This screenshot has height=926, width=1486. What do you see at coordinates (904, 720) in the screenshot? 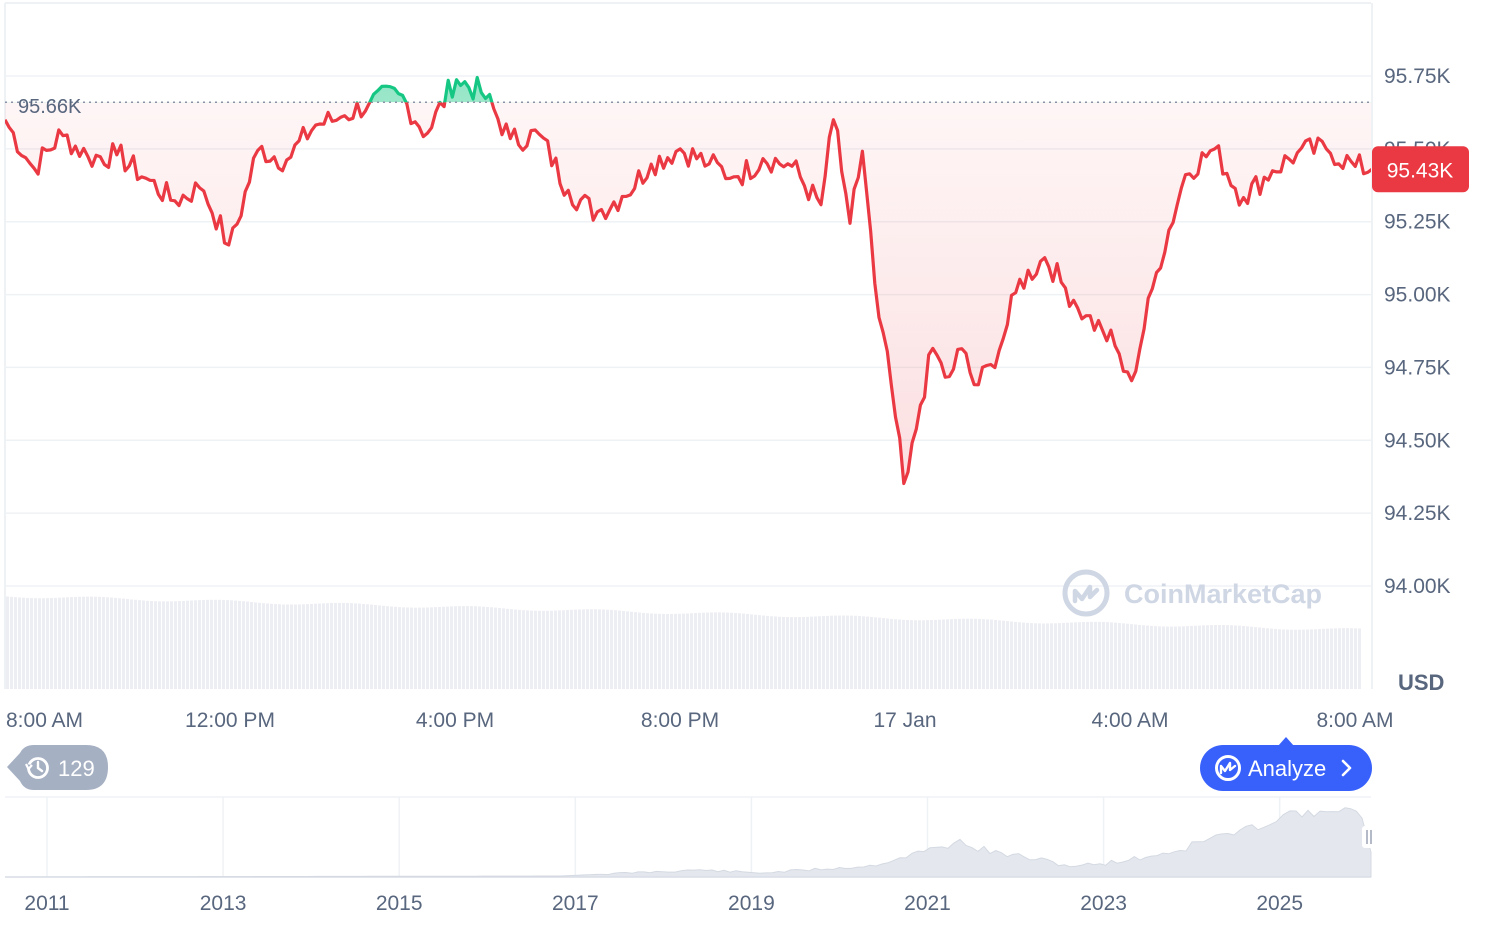
I see `x-tick-label: 17 Jan` at bounding box center [904, 720].